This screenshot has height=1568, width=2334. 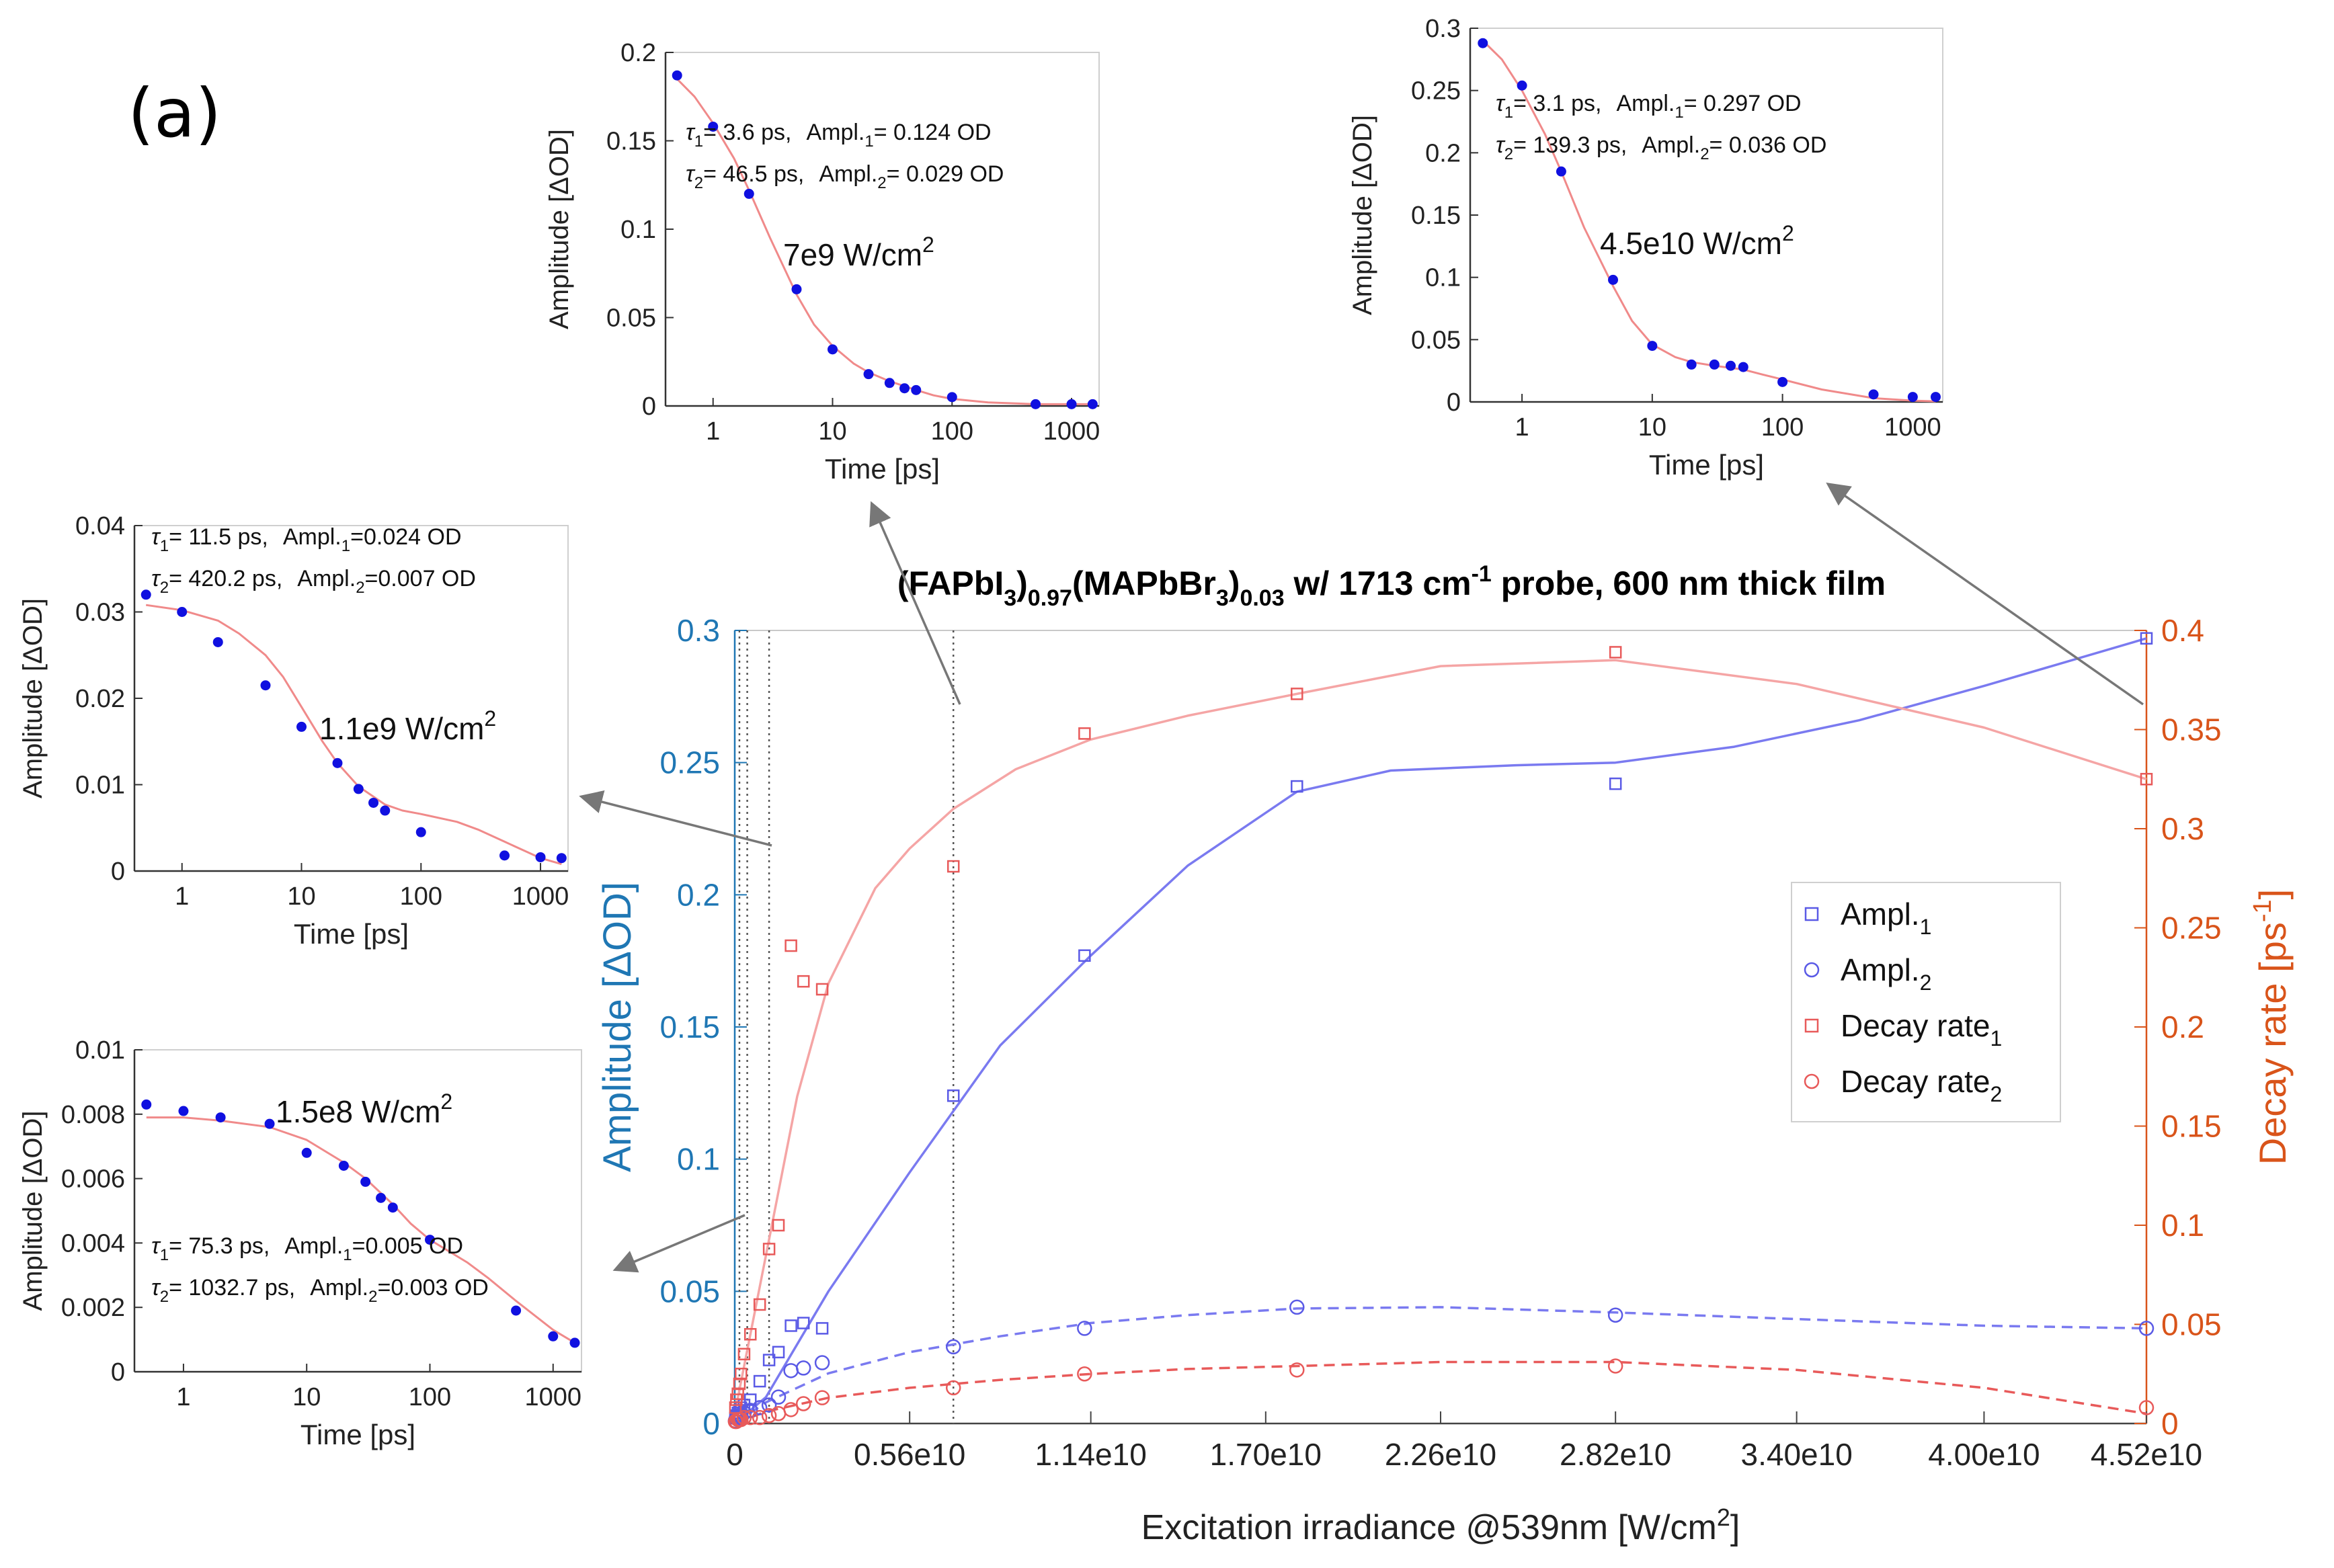 What do you see at coordinates (1926, 983) in the screenshot?
I see `legend-label-sub: 2` at bounding box center [1926, 983].